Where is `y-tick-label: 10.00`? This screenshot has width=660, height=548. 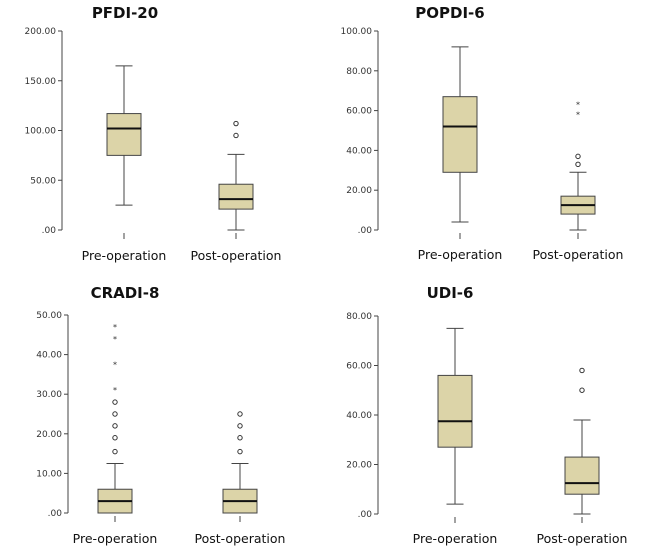
y-tick-label: 10.00 is located at coordinates (49, 474).